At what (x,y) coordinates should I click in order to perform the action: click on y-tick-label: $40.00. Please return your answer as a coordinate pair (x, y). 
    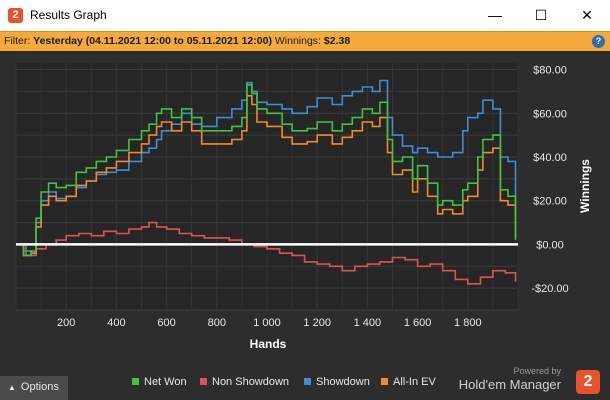
    Looking at the image, I should click on (550, 158).